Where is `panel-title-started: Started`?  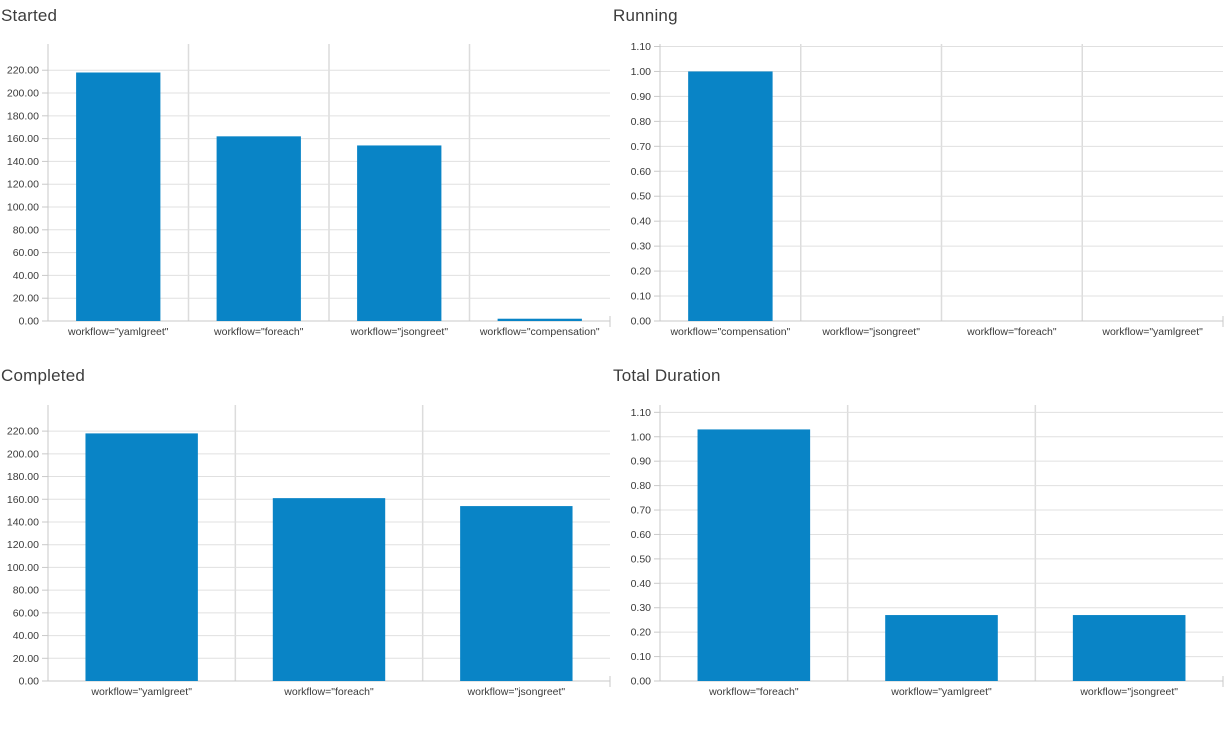
panel-title-started: Started is located at coordinates (29, 15).